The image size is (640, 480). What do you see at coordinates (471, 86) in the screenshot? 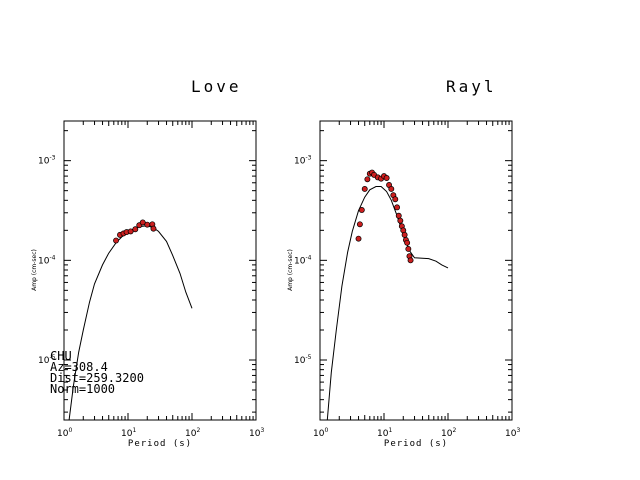
I see `chart-title: Rayl` at bounding box center [471, 86].